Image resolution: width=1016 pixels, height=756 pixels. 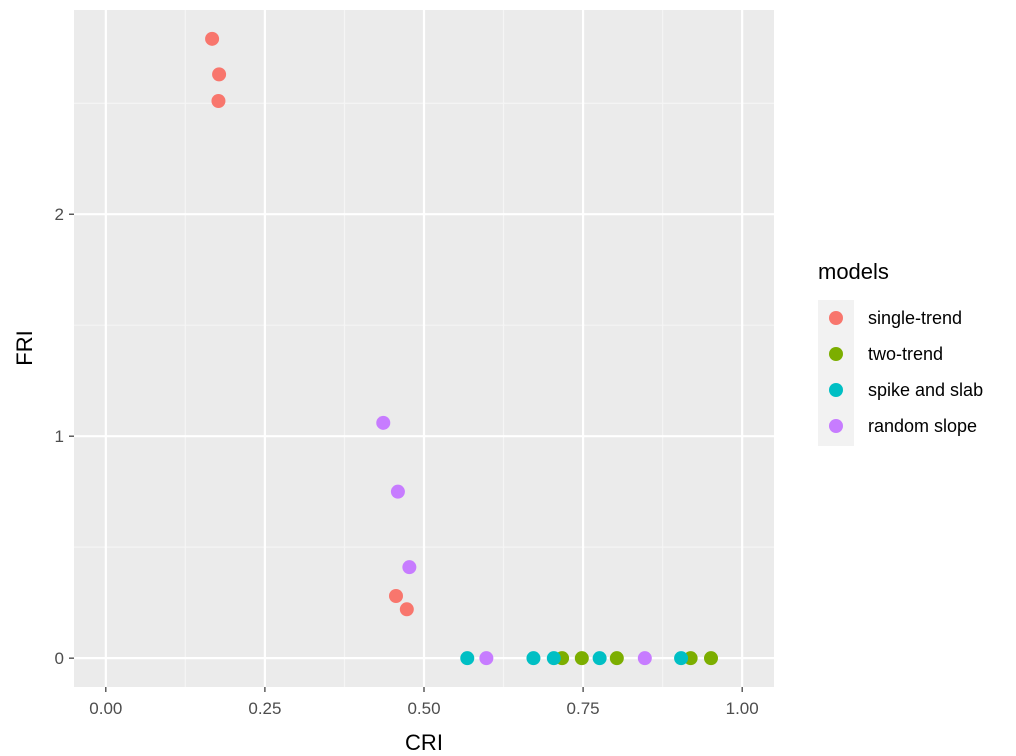 What do you see at coordinates (836, 390) in the screenshot?
I see `legend-key-spike-and-slab` at bounding box center [836, 390].